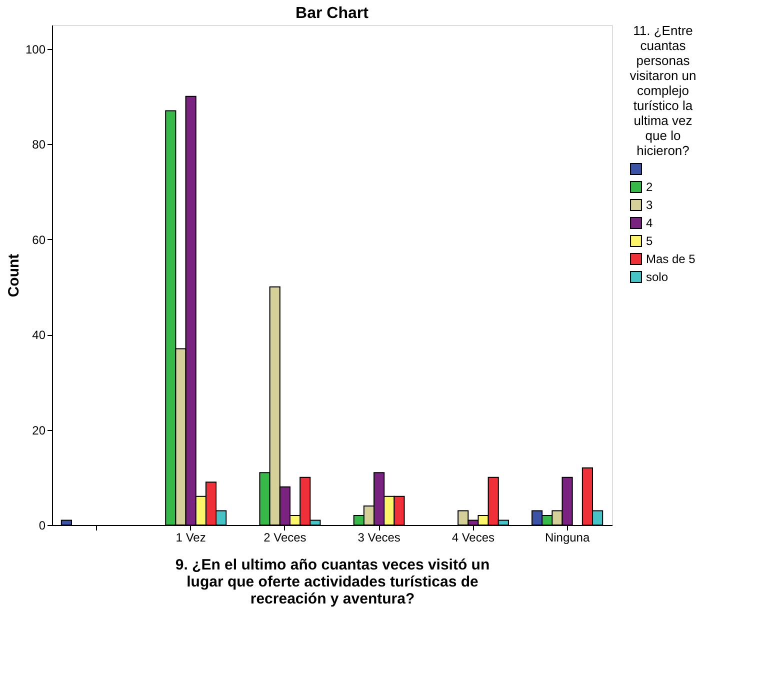 This screenshot has height=692, width=758. What do you see at coordinates (649, 187) in the screenshot?
I see `legend-label: 2` at bounding box center [649, 187].